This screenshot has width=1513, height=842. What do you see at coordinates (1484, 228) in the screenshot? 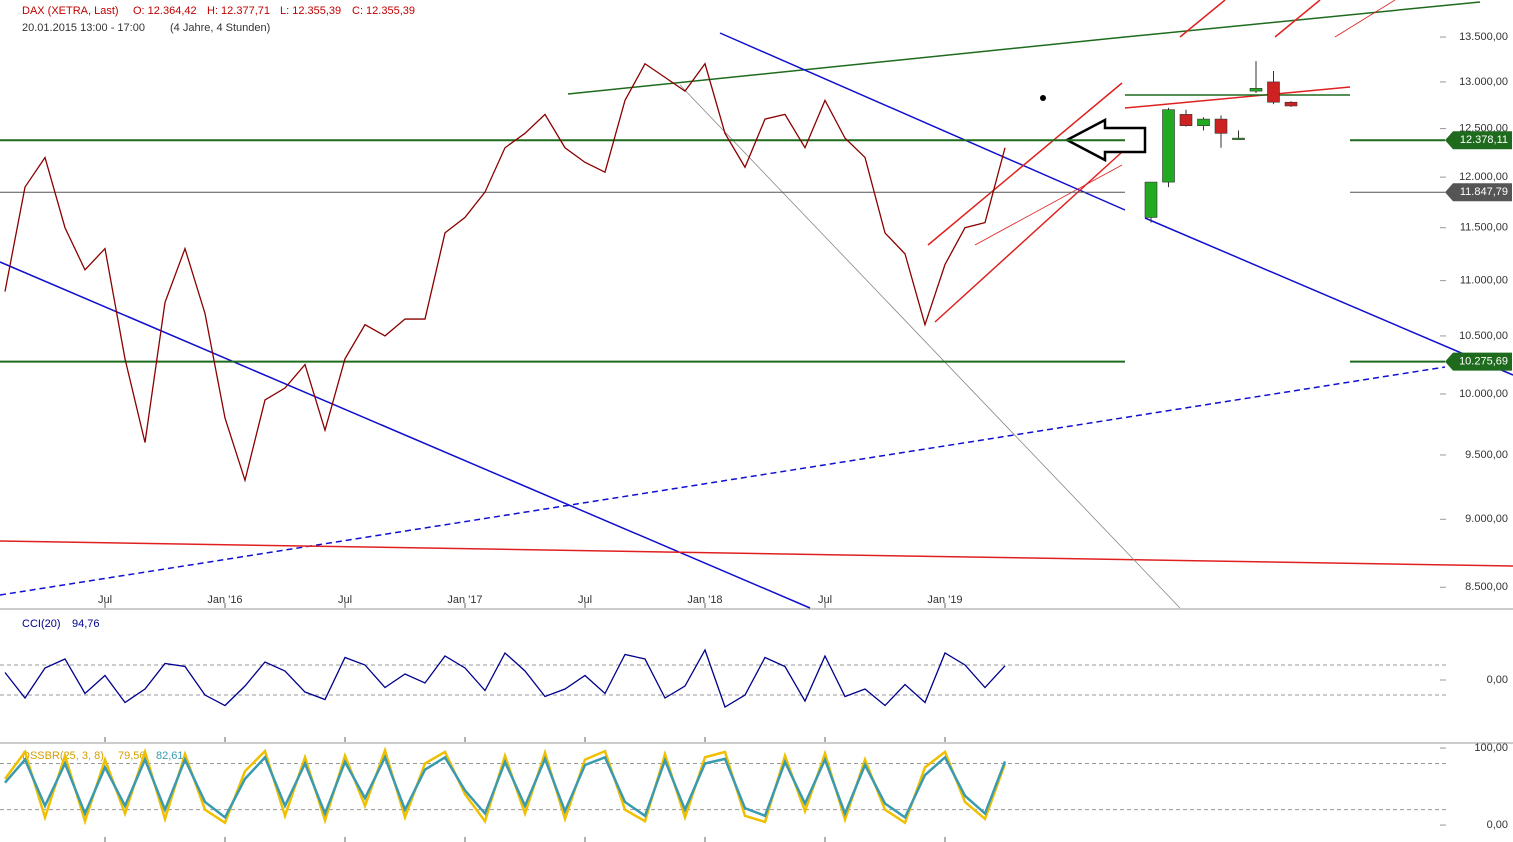
I see `y-tick-label: 11.500,00` at bounding box center [1484, 228].